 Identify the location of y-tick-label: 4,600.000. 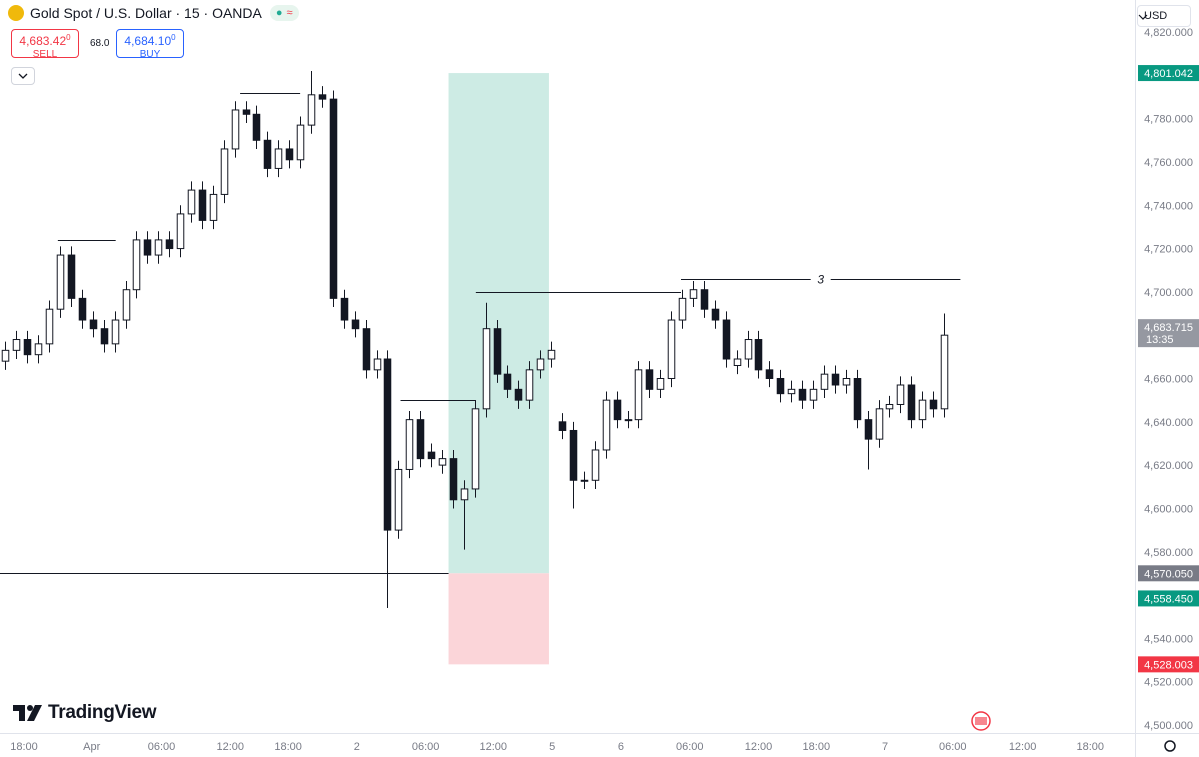
(1168, 509).